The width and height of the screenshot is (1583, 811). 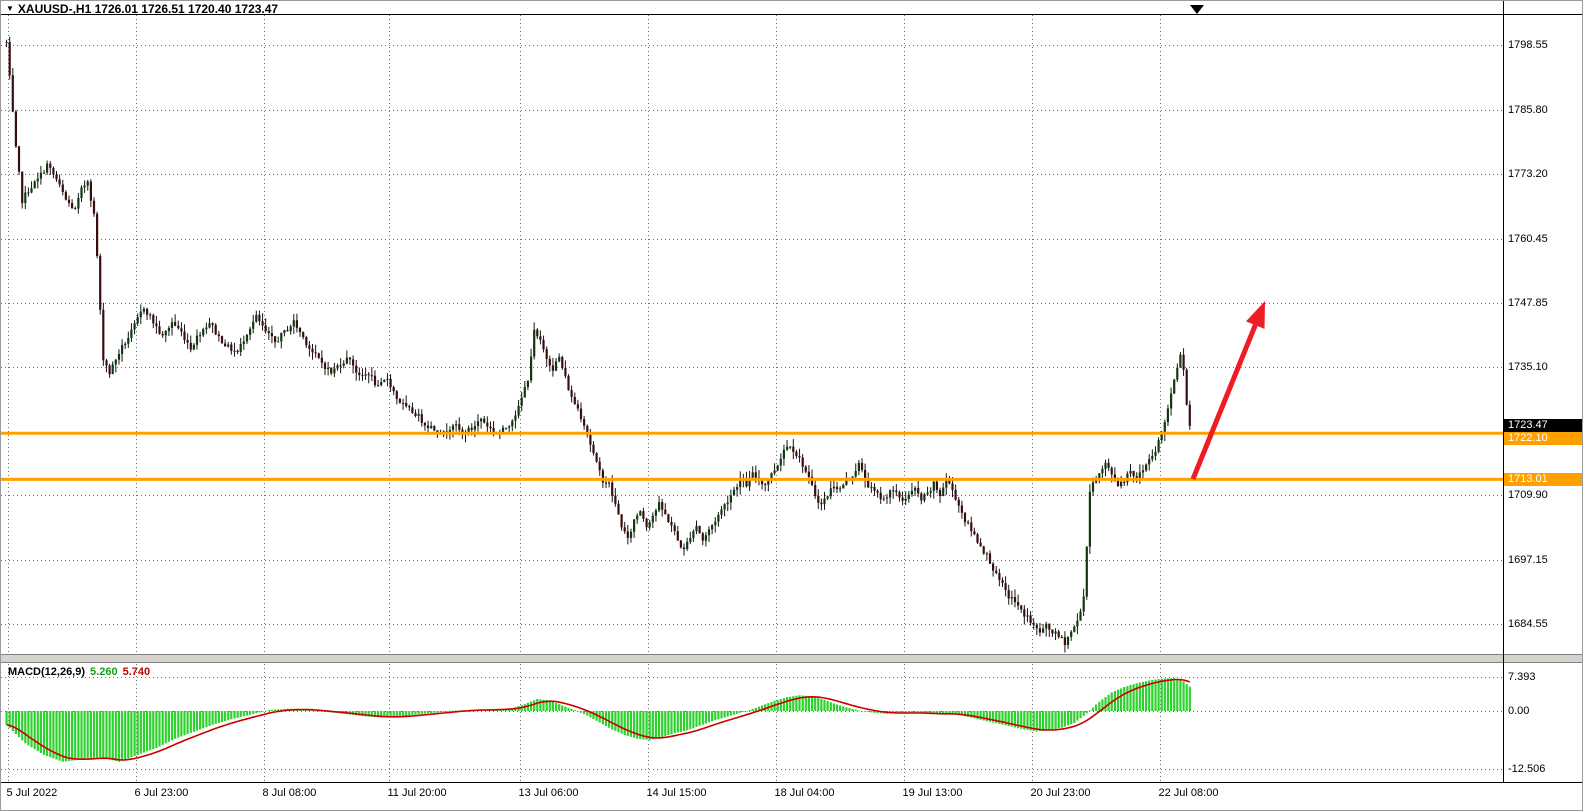 What do you see at coordinates (136, 672) in the screenshot?
I see `signal-value: 5.740` at bounding box center [136, 672].